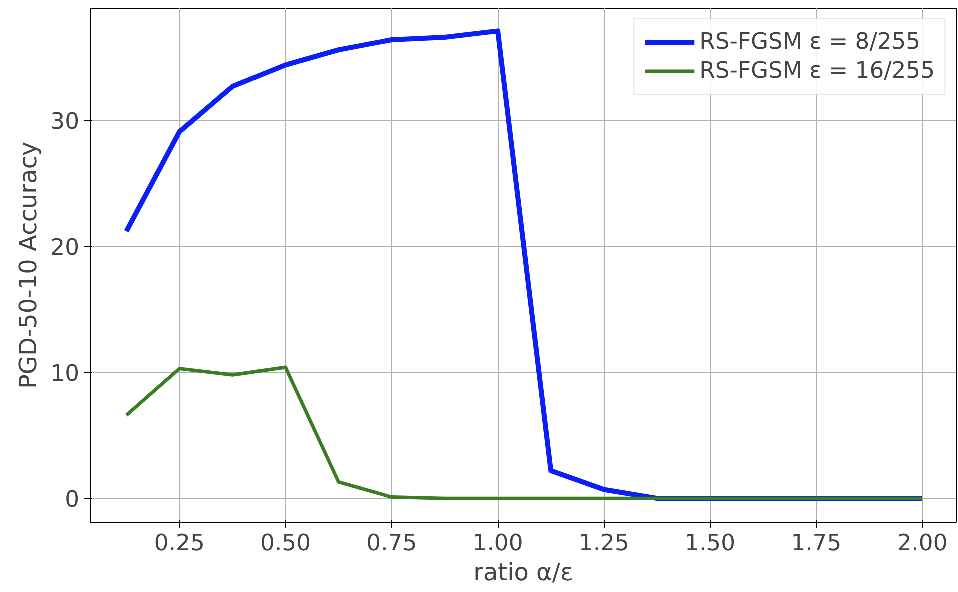 The width and height of the screenshot is (958, 592). What do you see at coordinates (286, 543) in the screenshot?
I see `x-tick-label: 0.50` at bounding box center [286, 543].